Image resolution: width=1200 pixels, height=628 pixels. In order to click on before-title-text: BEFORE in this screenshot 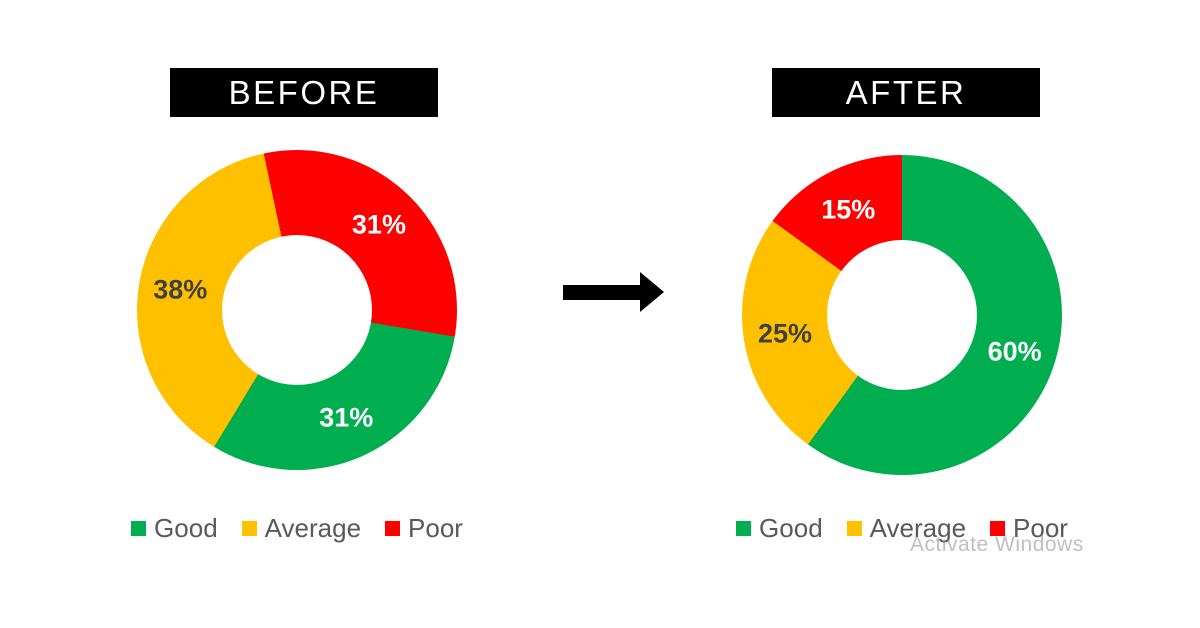, I will do `click(304, 92)`.